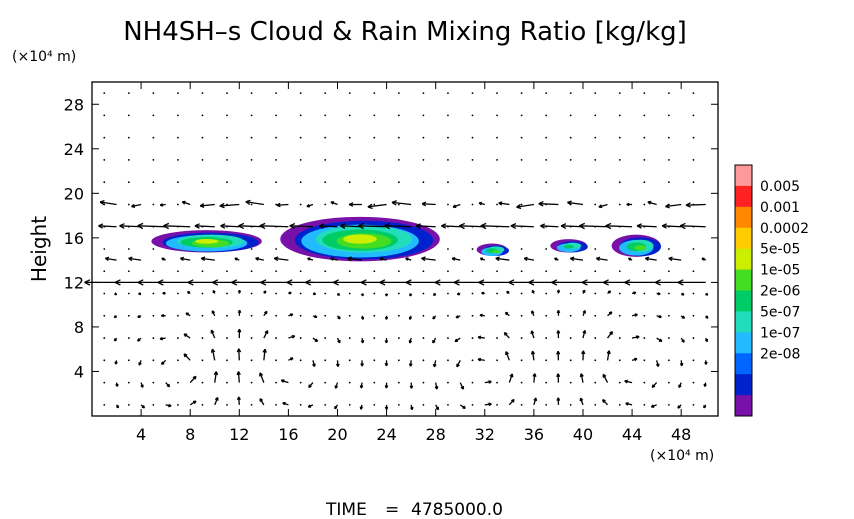 This screenshot has width=854, height=519. Describe the element at coordinates (337, 434) in the screenshot. I see `x-tick-label: 20` at that location.